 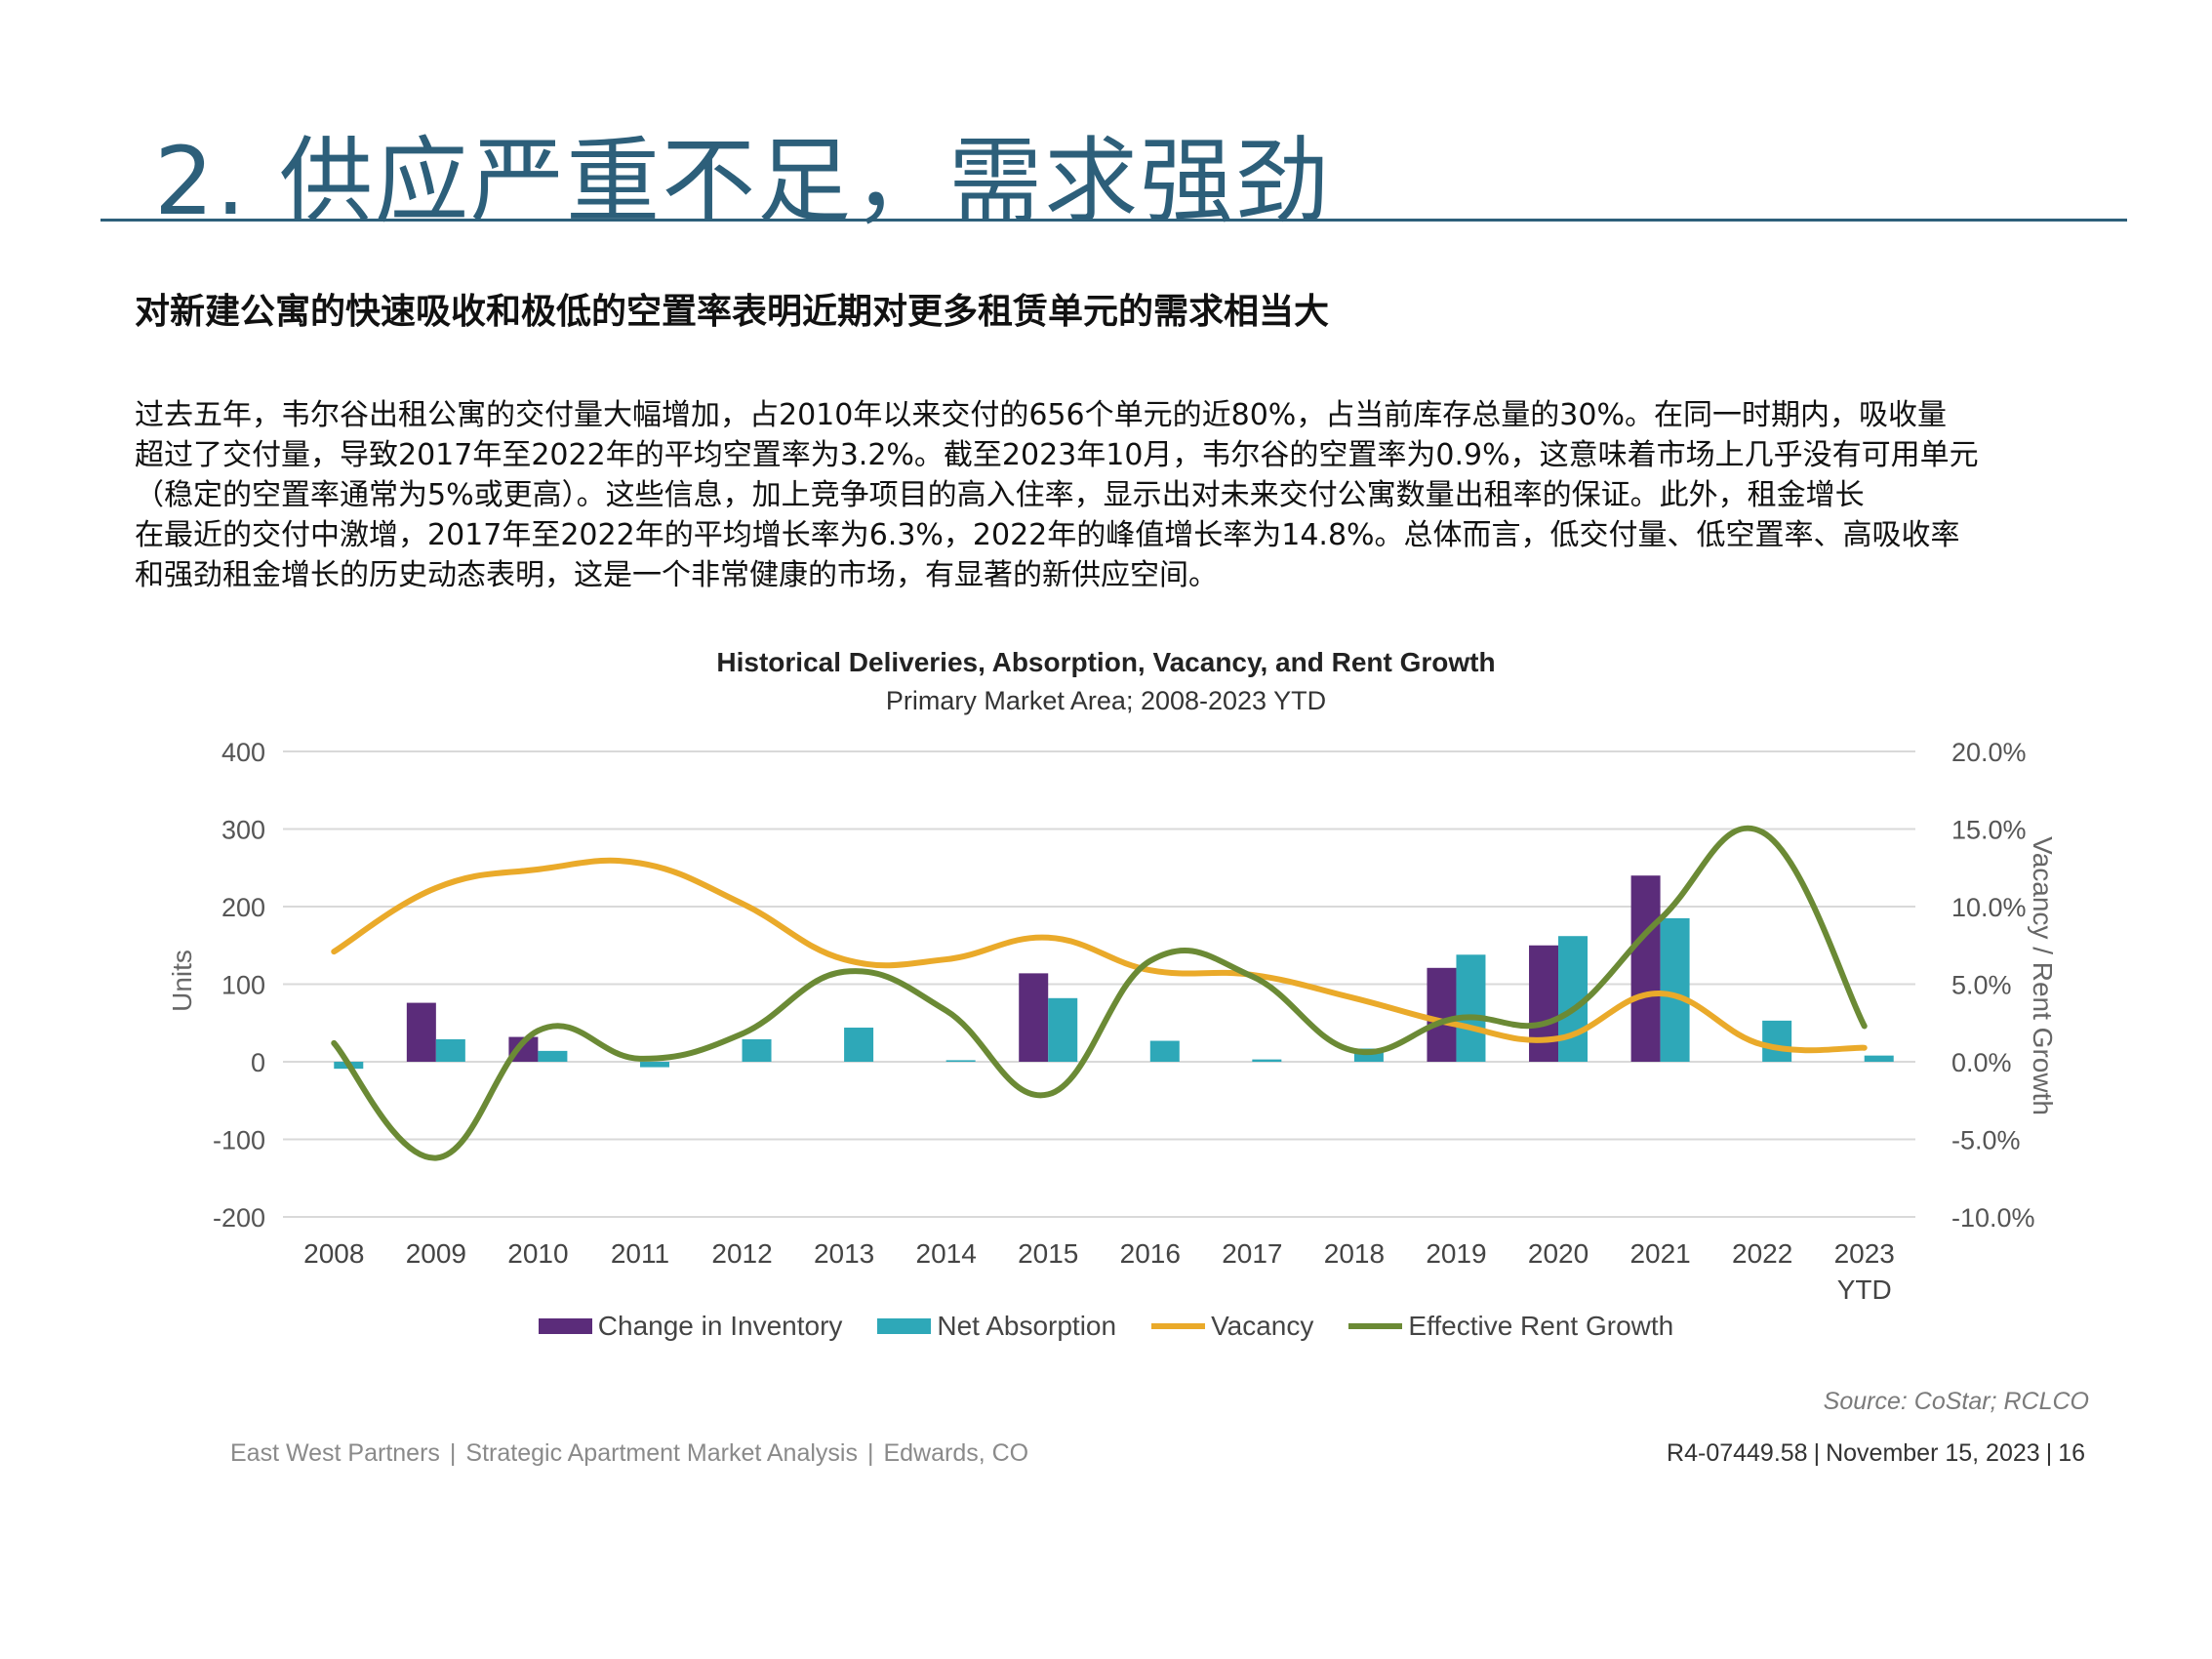 I want to click on footer-company: East West Partners, so click(x=335, y=1453).